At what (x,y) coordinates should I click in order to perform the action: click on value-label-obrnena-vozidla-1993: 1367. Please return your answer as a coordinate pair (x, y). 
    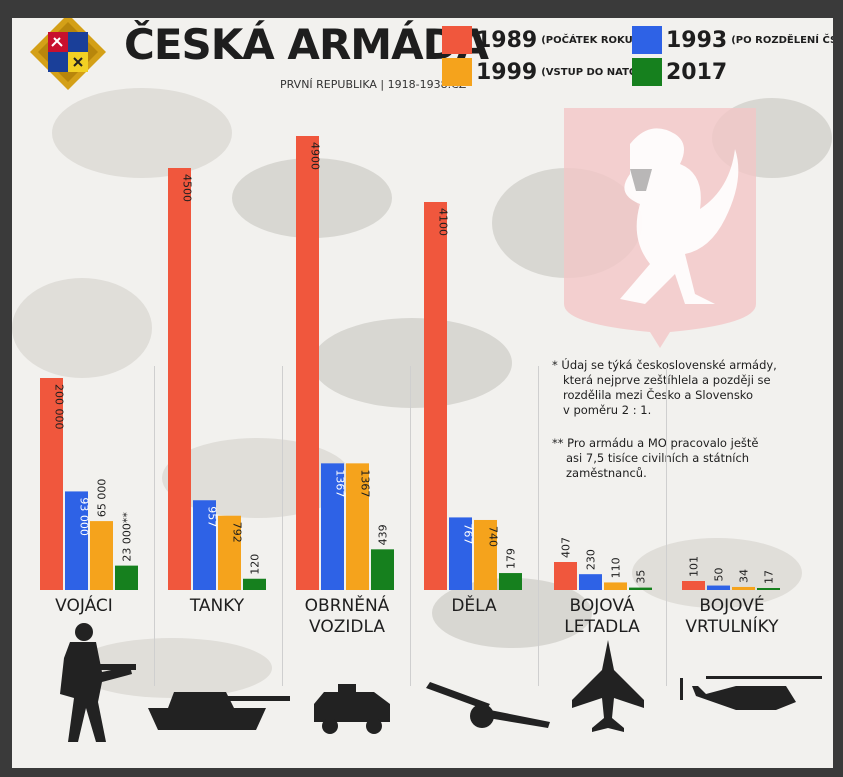
    Looking at the image, I should click on (340, 483).